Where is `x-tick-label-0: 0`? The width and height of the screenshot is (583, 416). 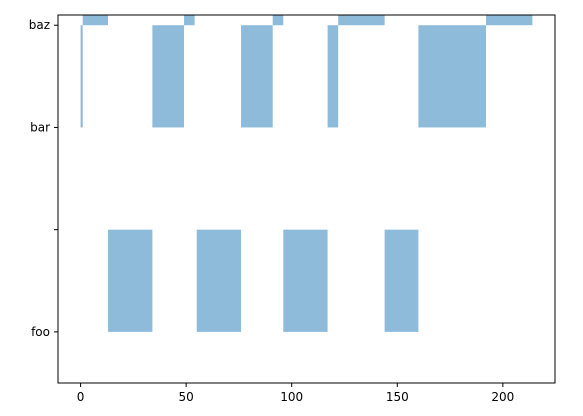
x-tick-label-0: 0 is located at coordinates (81, 397).